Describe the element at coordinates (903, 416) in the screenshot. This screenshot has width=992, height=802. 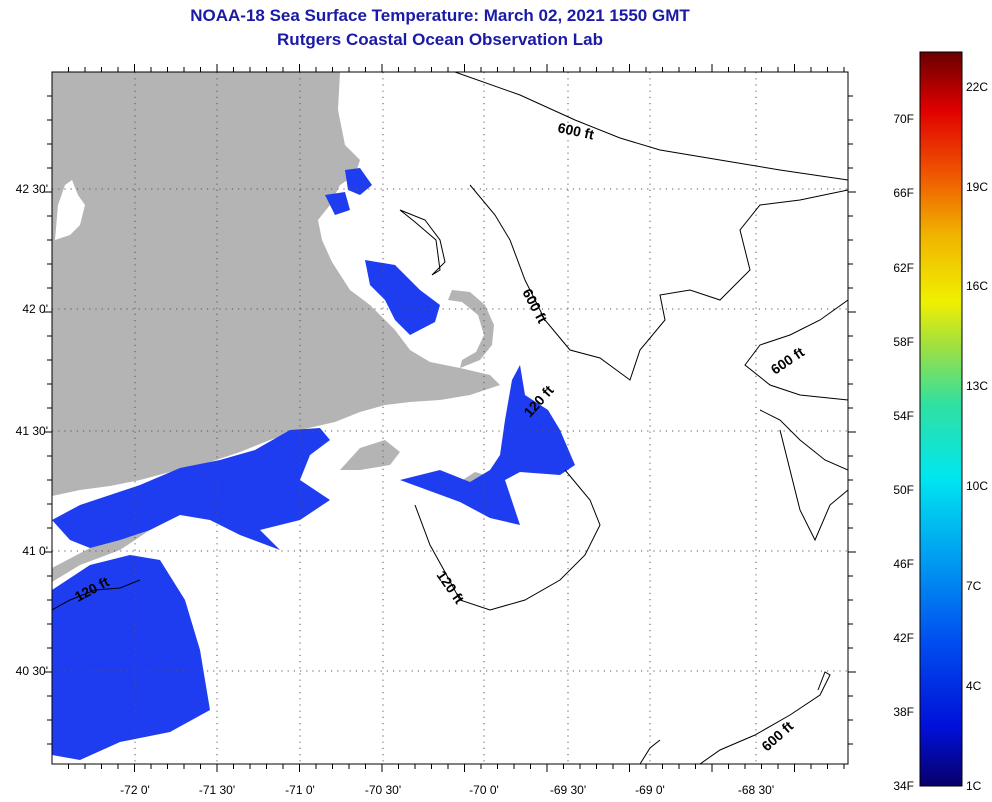
I see `colorbar-label-f: 54F` at that location.